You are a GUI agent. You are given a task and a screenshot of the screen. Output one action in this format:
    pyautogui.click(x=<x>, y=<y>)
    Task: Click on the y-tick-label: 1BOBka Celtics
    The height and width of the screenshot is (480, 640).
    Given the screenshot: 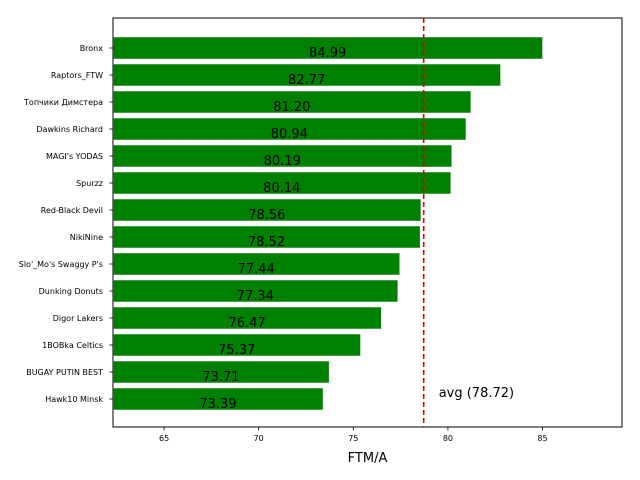 What is the action you would take?
    pyautogui.click(x=72, y=345)
    